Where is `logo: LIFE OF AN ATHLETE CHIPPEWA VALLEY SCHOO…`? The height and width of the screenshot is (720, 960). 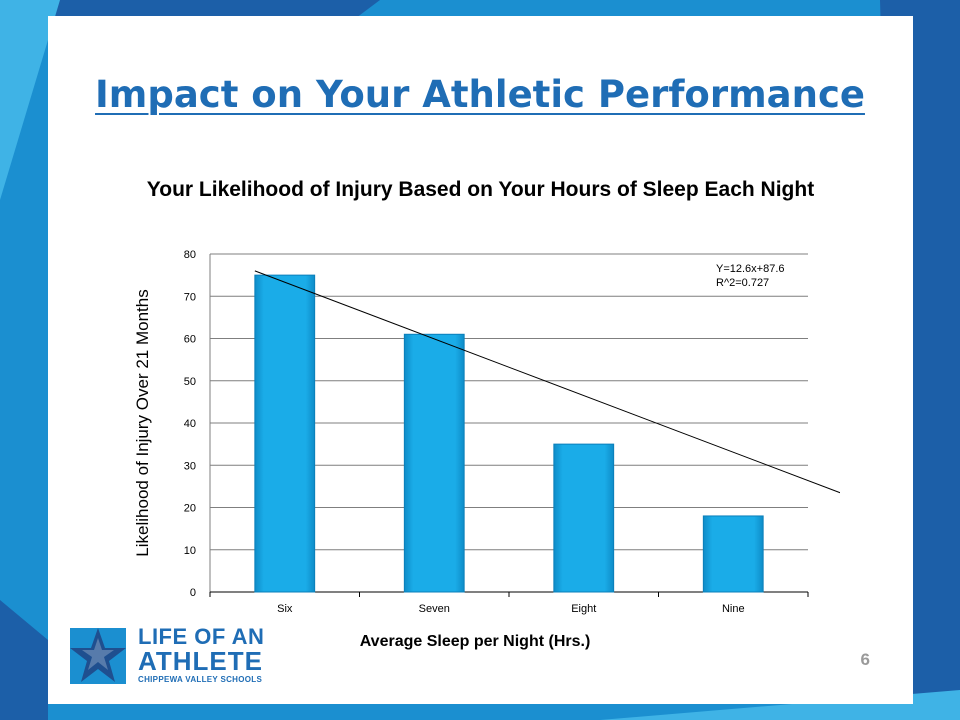
logo: LIFE OF AN ATHLETE CHIPPEWA VALLEY SCHOO… is located at coordinates (166, 656).